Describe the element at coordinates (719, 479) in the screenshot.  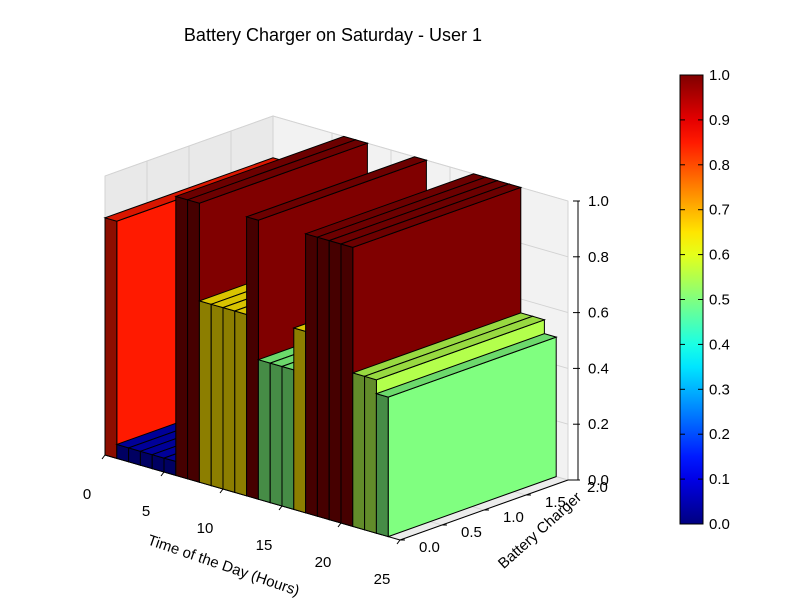
I see `colorbar-tick-label: 0.1` at that location.